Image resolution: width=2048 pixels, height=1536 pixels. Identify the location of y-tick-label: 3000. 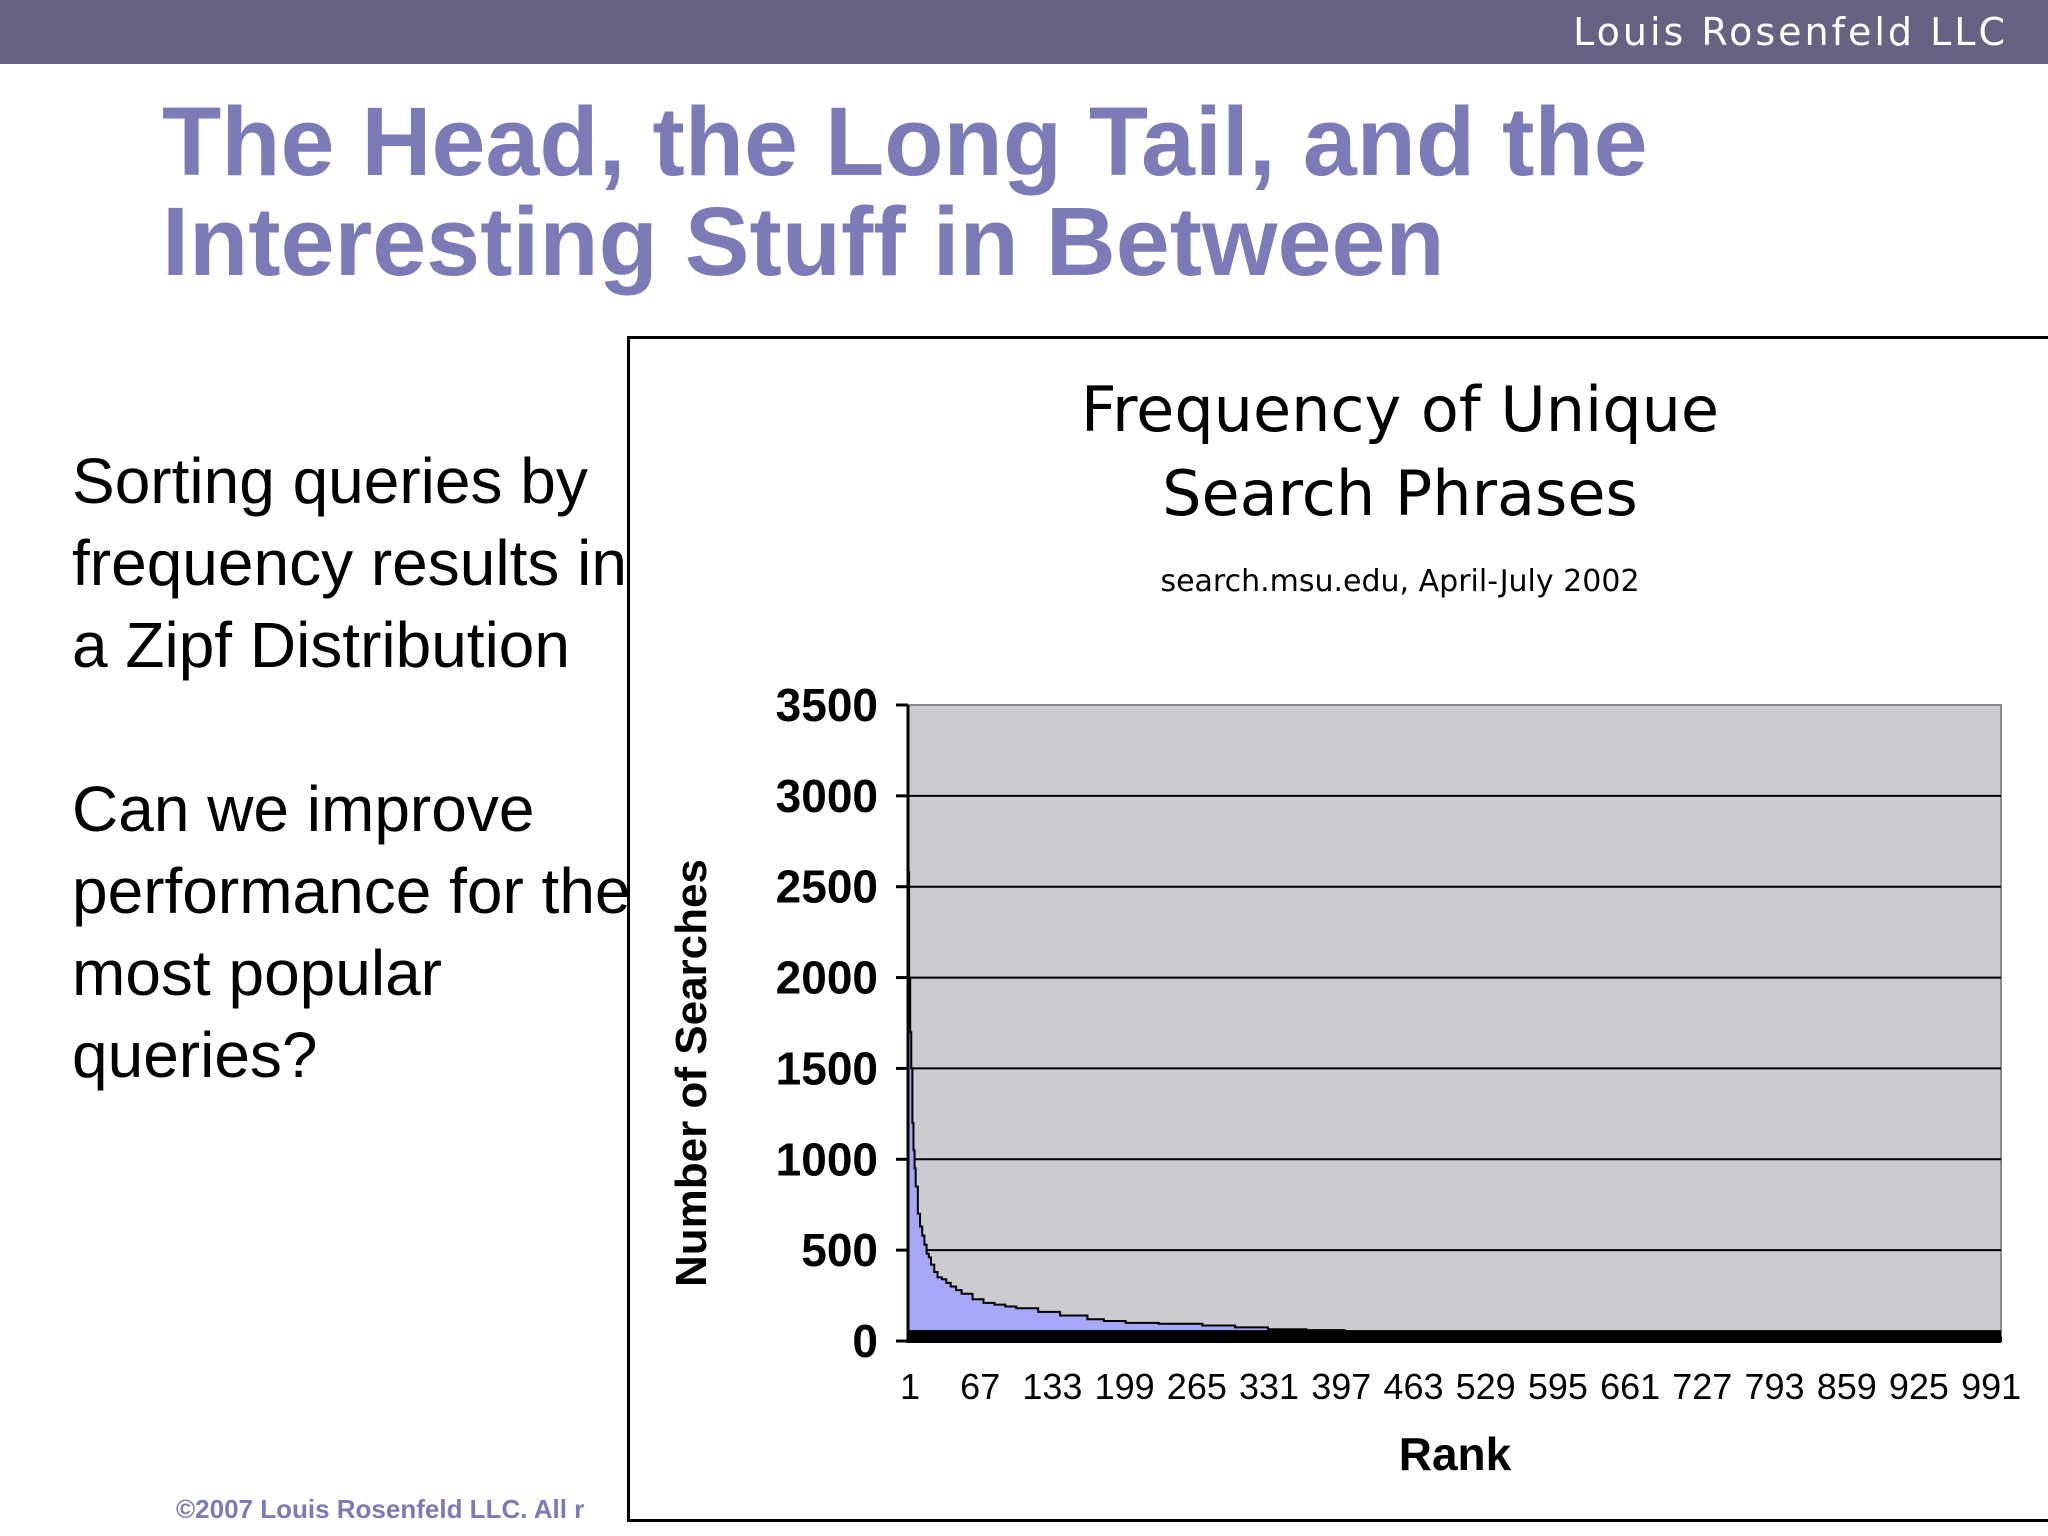
(827, 796).